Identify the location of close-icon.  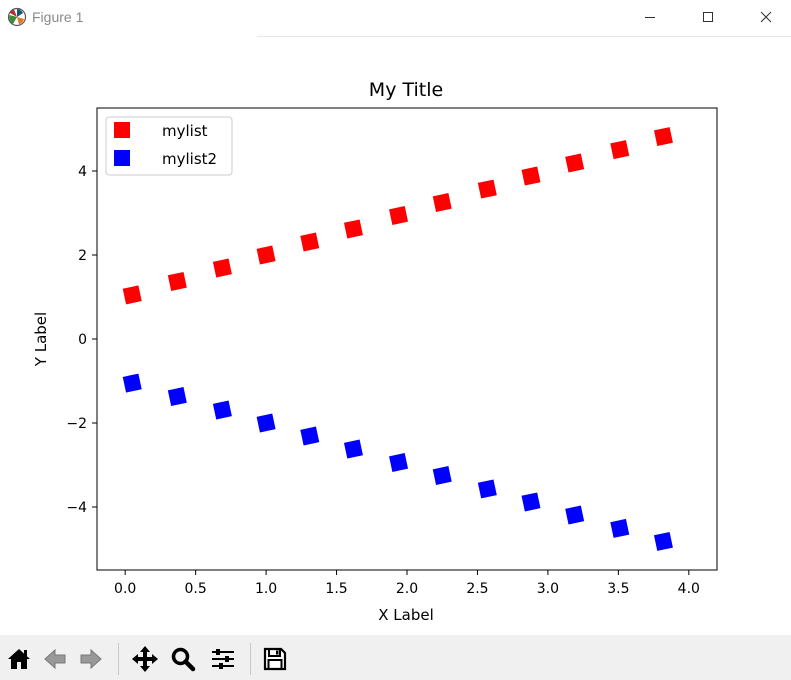
(766, 17).